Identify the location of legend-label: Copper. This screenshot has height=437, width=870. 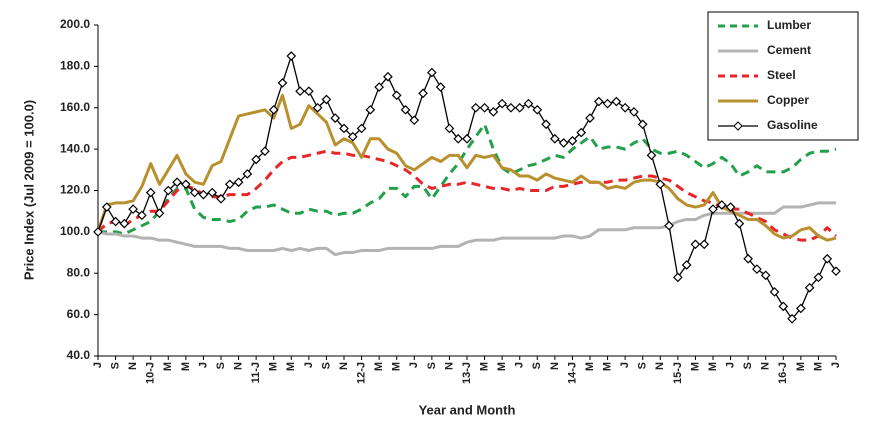
(788, 100).